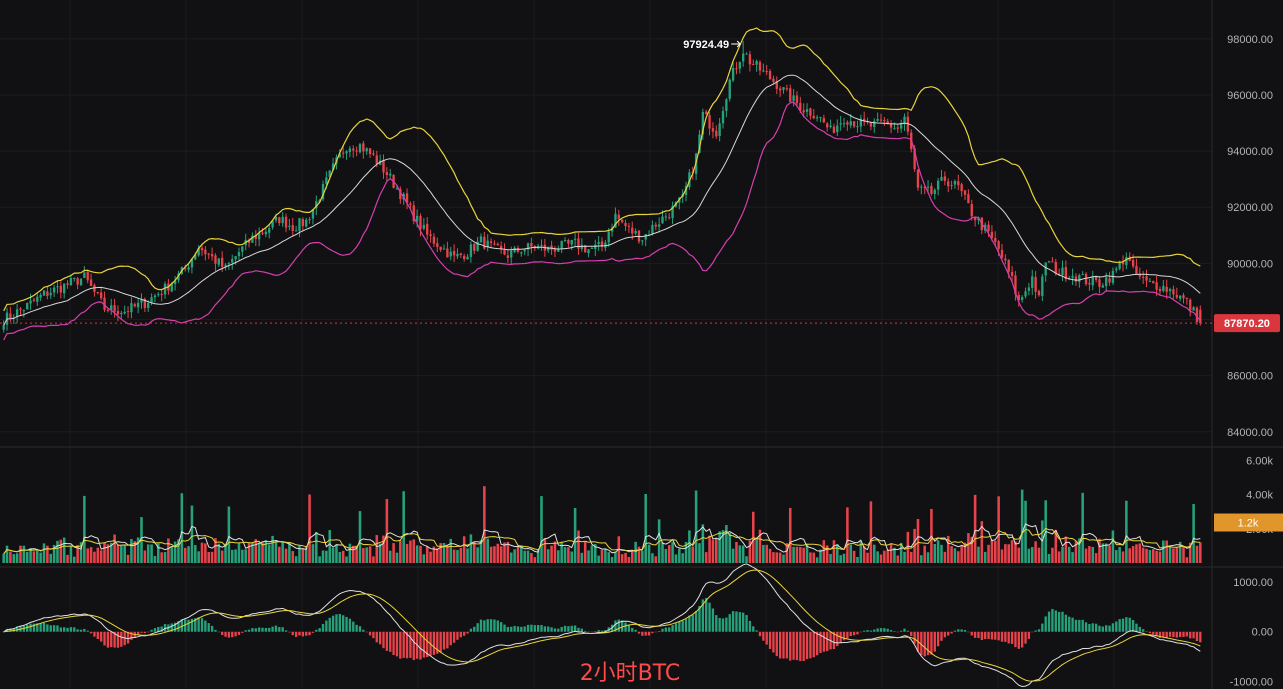  Describe the element at coordinates (736, 44) in the screenshot. I see `high-price-arrow-icon` at that location.